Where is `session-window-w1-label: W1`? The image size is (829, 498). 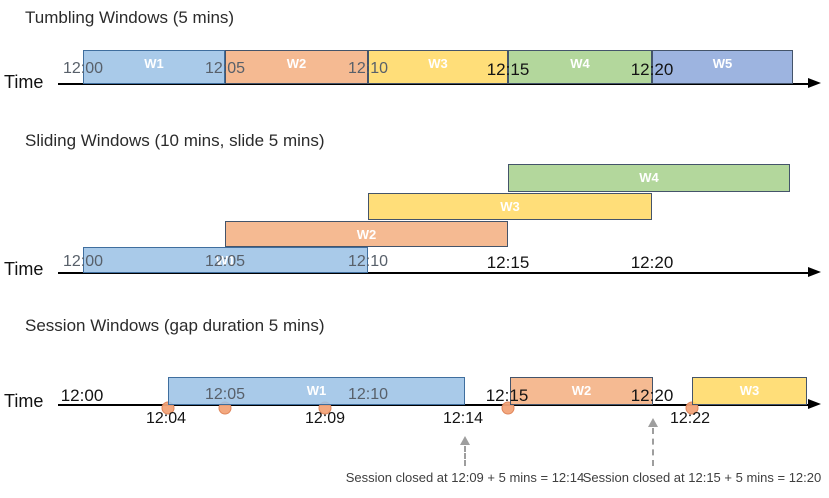 session-window-w1-label: W1 is located at coordinates (316, 390).